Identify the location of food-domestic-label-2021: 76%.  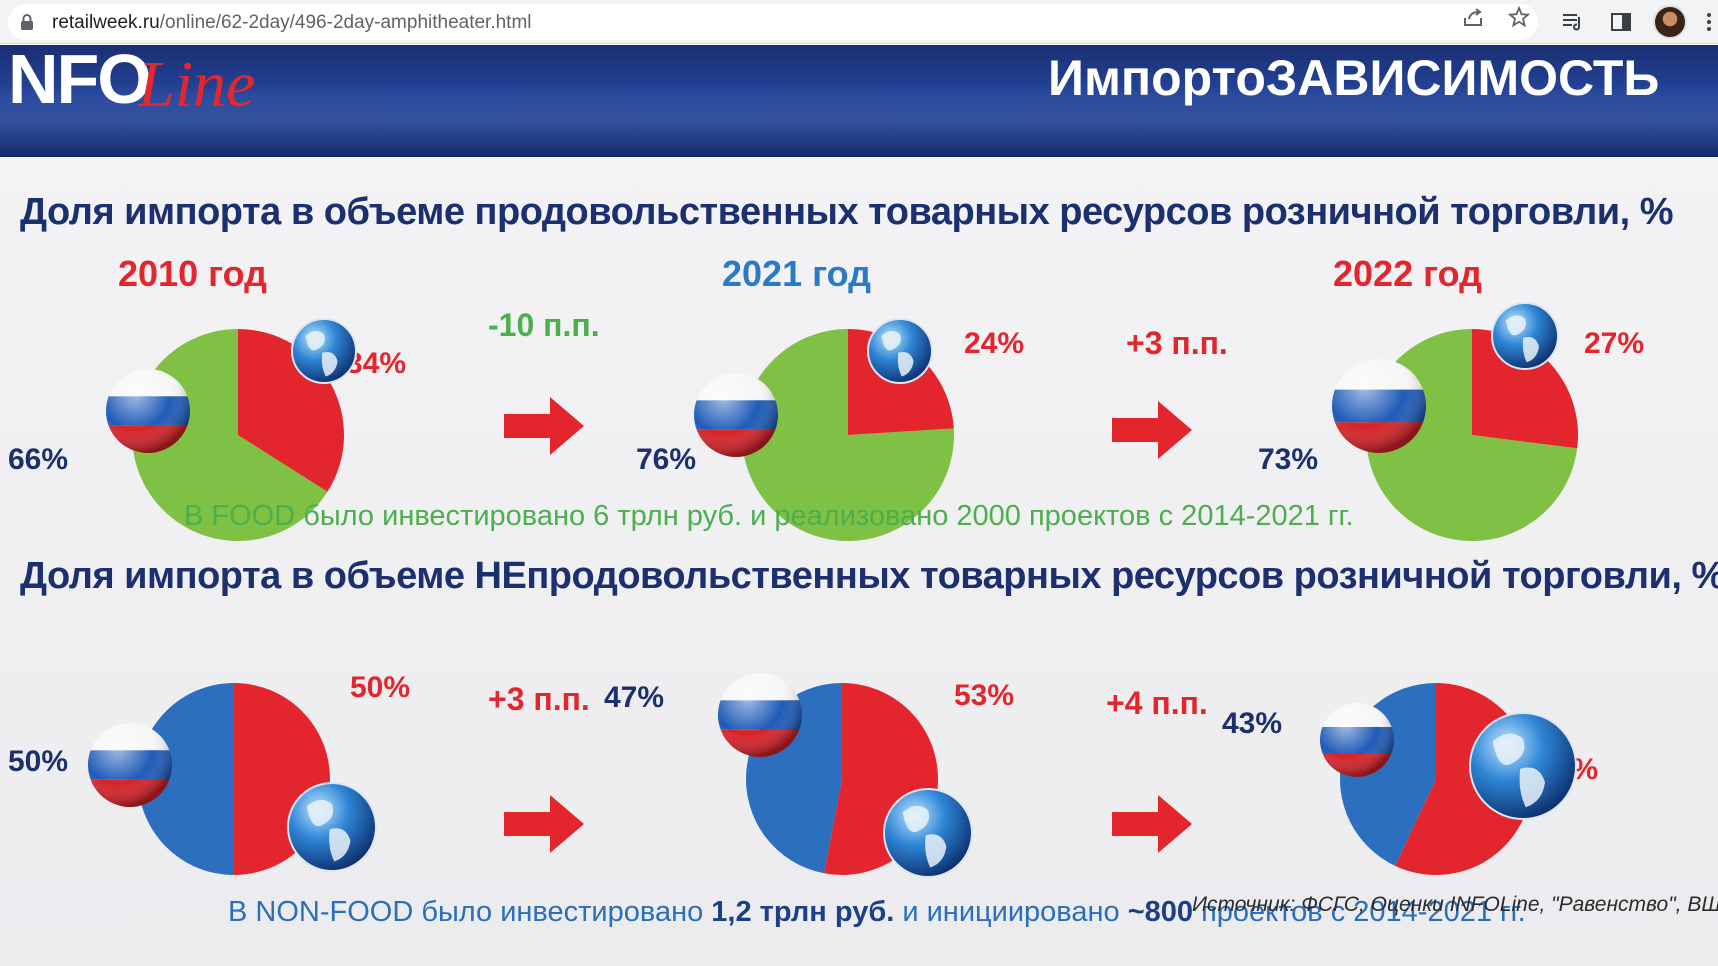
(666, 459).